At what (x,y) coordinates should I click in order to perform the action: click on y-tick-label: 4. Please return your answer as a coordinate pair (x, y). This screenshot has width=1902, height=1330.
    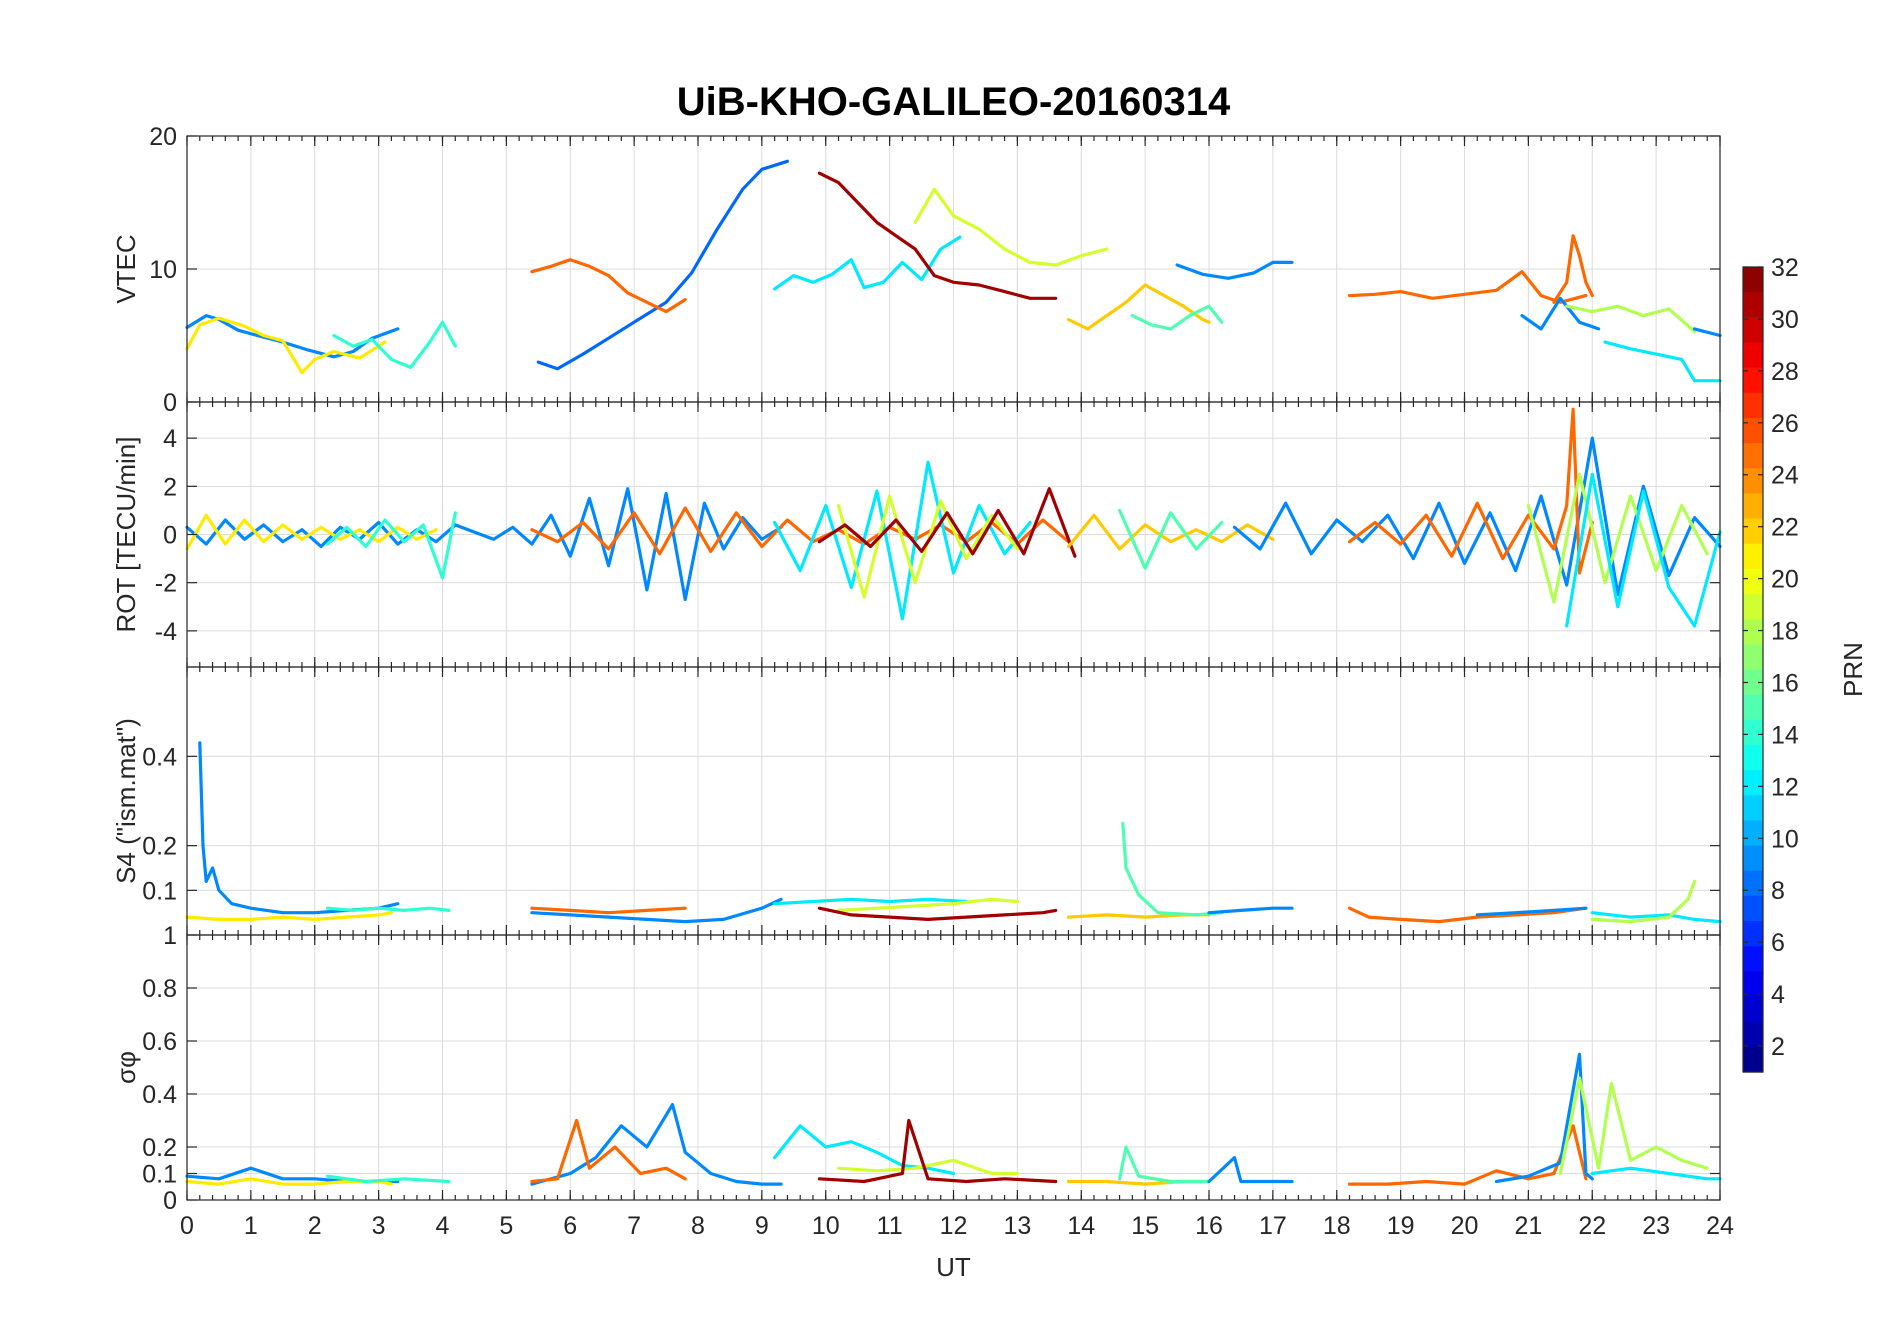
    Looking at the image, I should click on (170, 439).